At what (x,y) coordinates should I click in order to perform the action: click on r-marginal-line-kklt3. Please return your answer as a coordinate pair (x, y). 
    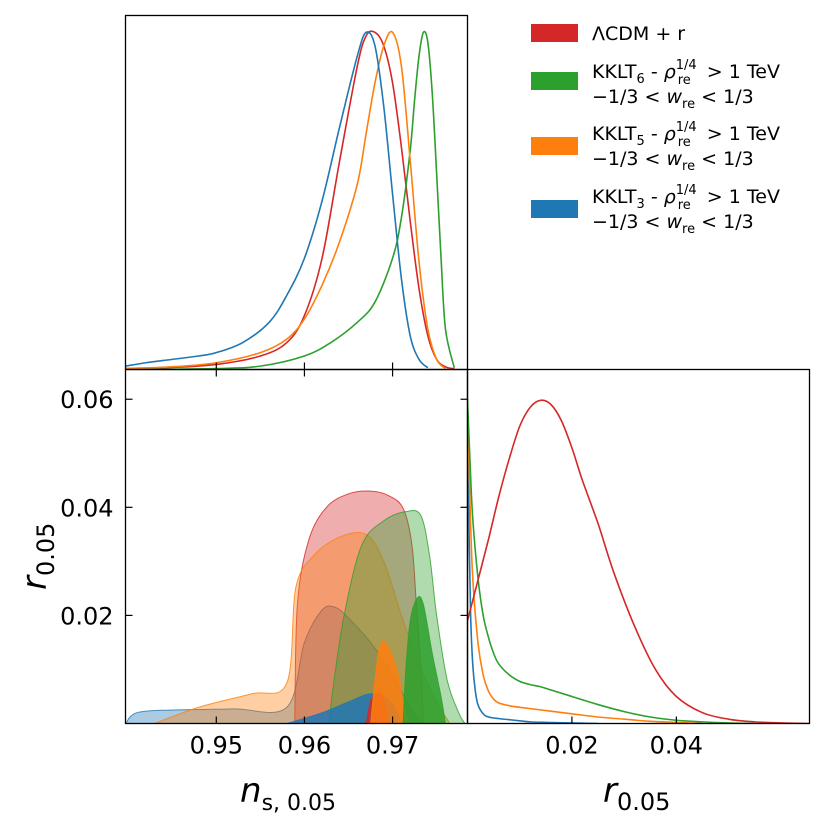
    Looking at the image, I should click on (533, 561).